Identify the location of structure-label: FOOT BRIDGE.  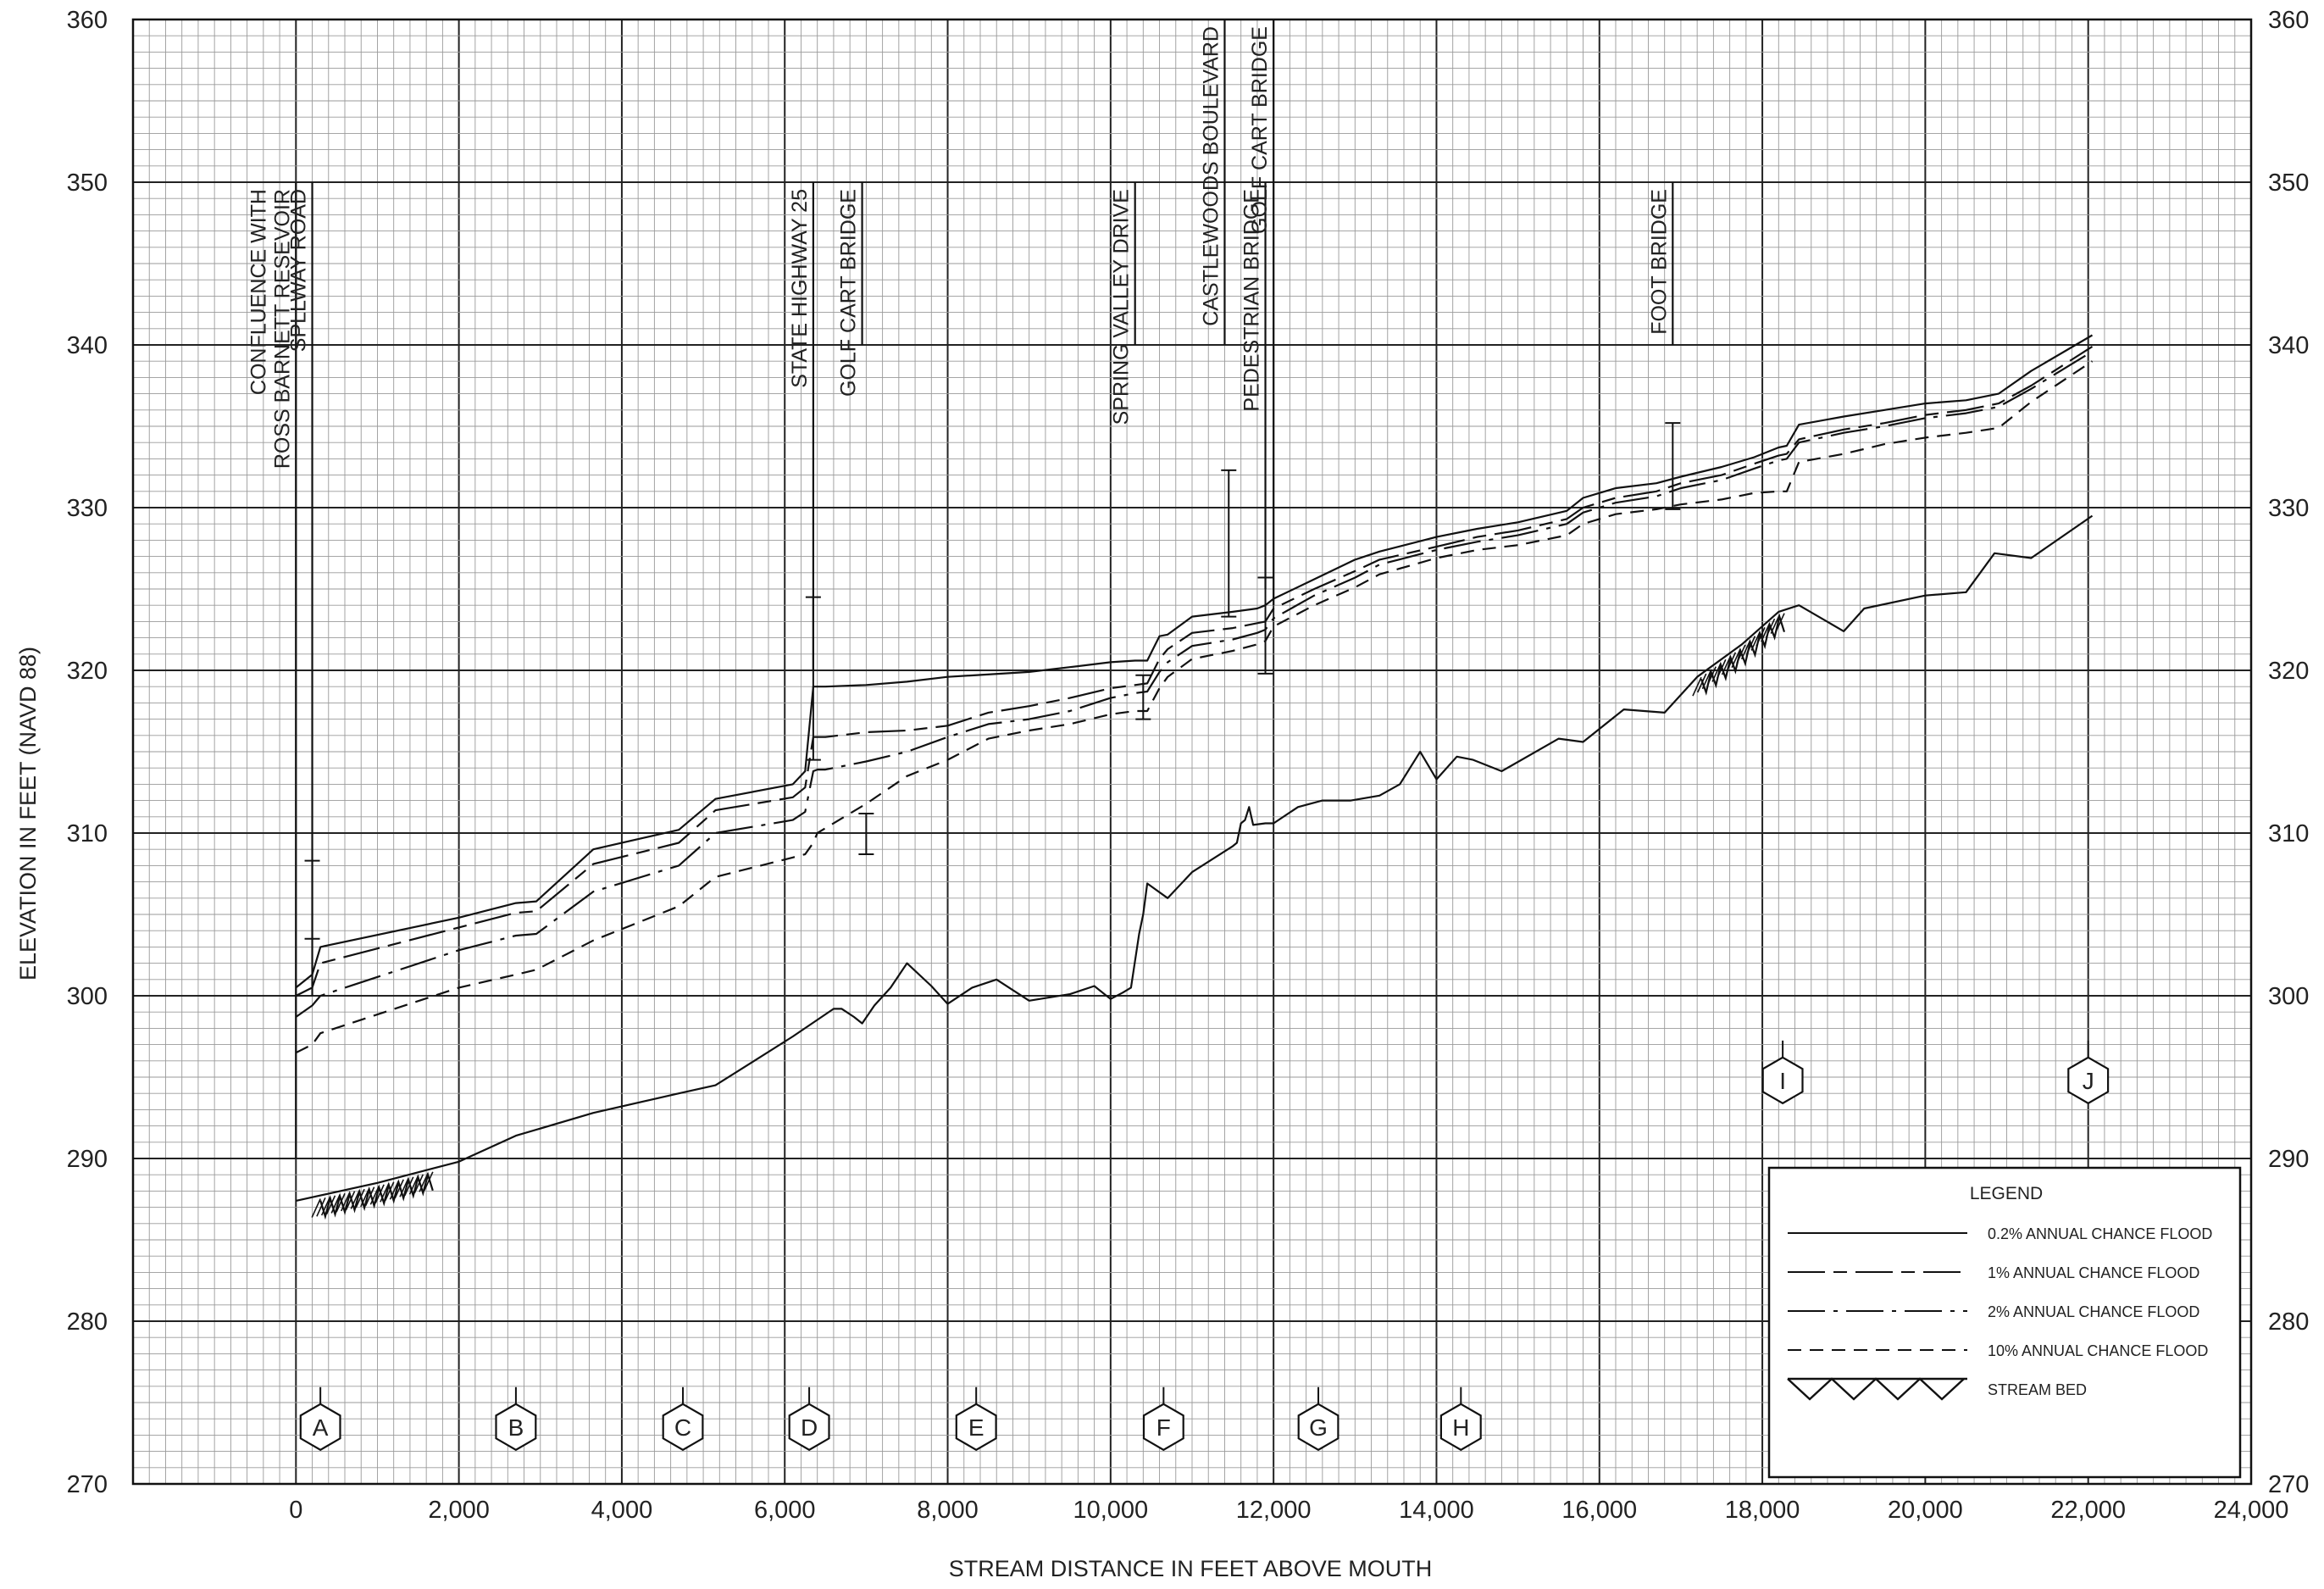
(1659, 262).